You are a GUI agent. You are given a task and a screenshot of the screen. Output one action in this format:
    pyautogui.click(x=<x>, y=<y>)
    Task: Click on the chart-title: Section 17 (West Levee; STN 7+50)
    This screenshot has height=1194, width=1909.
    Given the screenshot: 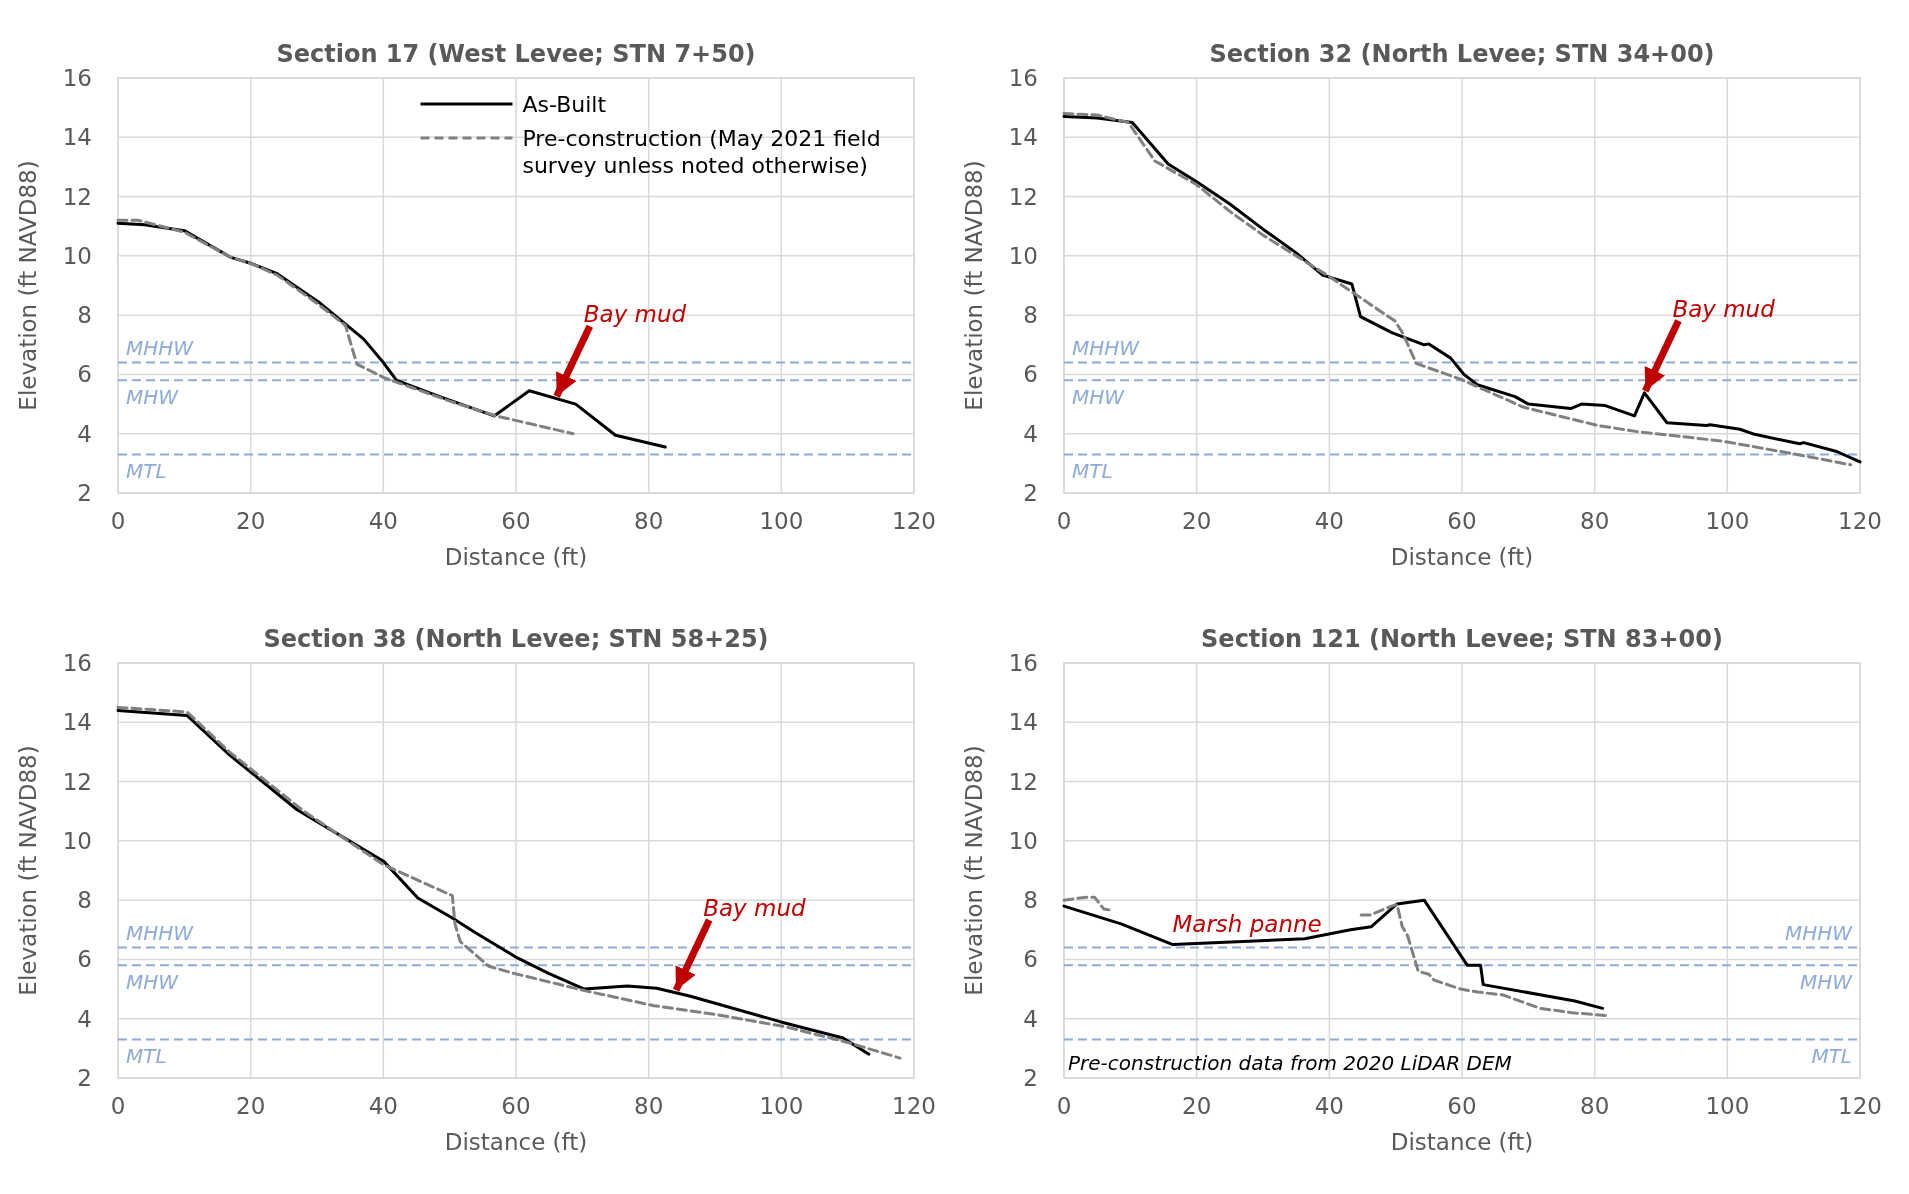 What is the action you would take?
    pyautogui.click(x=516, y=54)
    